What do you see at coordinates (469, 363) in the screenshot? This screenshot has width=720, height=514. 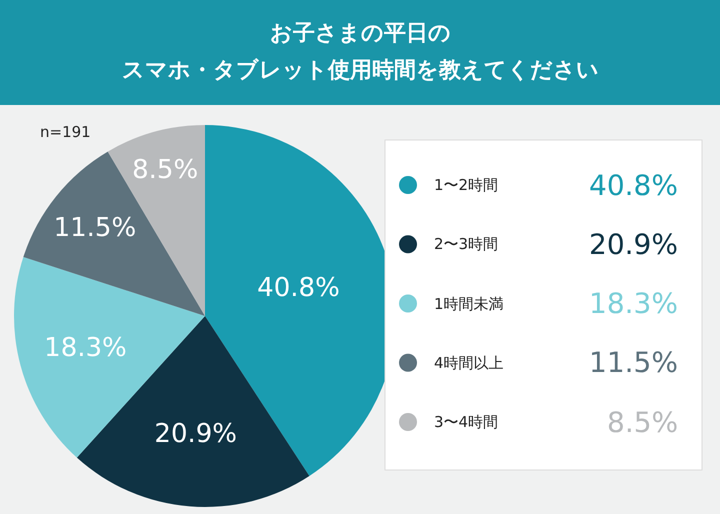 I see `legend-label: 4時間以上` at bounding box center [469, 363].